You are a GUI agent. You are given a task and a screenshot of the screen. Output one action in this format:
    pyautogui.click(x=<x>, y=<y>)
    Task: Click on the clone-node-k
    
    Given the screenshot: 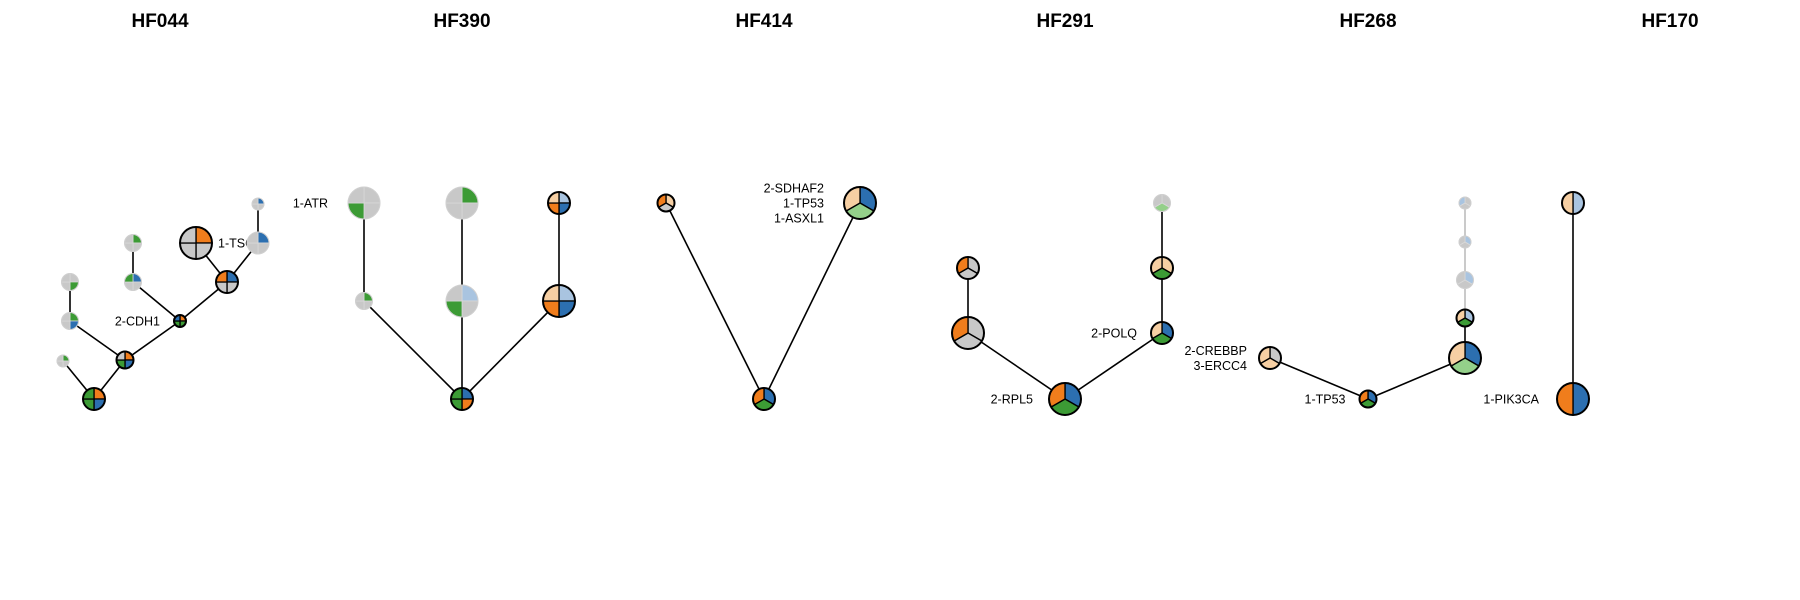 What is the action you would take?
    pyautogui.click(x=258, y=204)
    